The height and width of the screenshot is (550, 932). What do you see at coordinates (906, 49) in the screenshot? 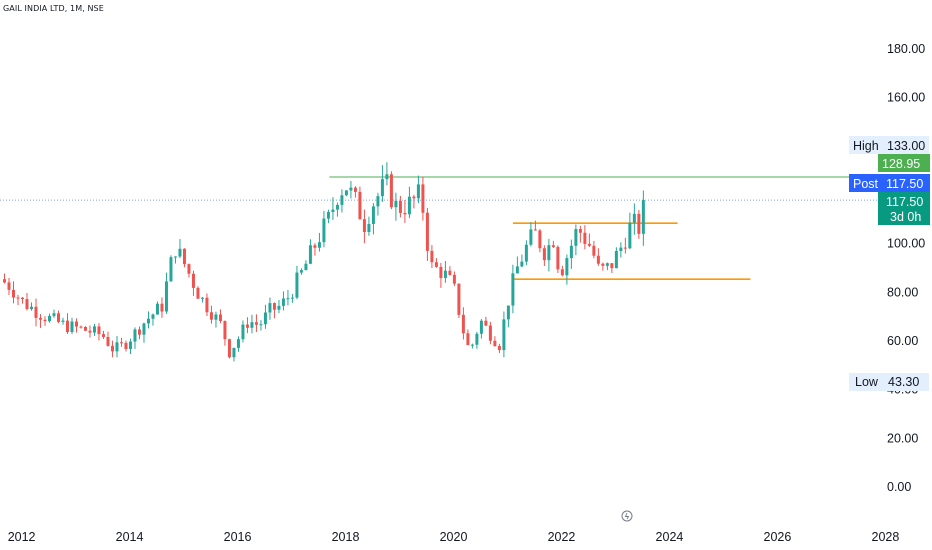
I see `price-axis-tick: 180.00` at bounding box center [906, 49].